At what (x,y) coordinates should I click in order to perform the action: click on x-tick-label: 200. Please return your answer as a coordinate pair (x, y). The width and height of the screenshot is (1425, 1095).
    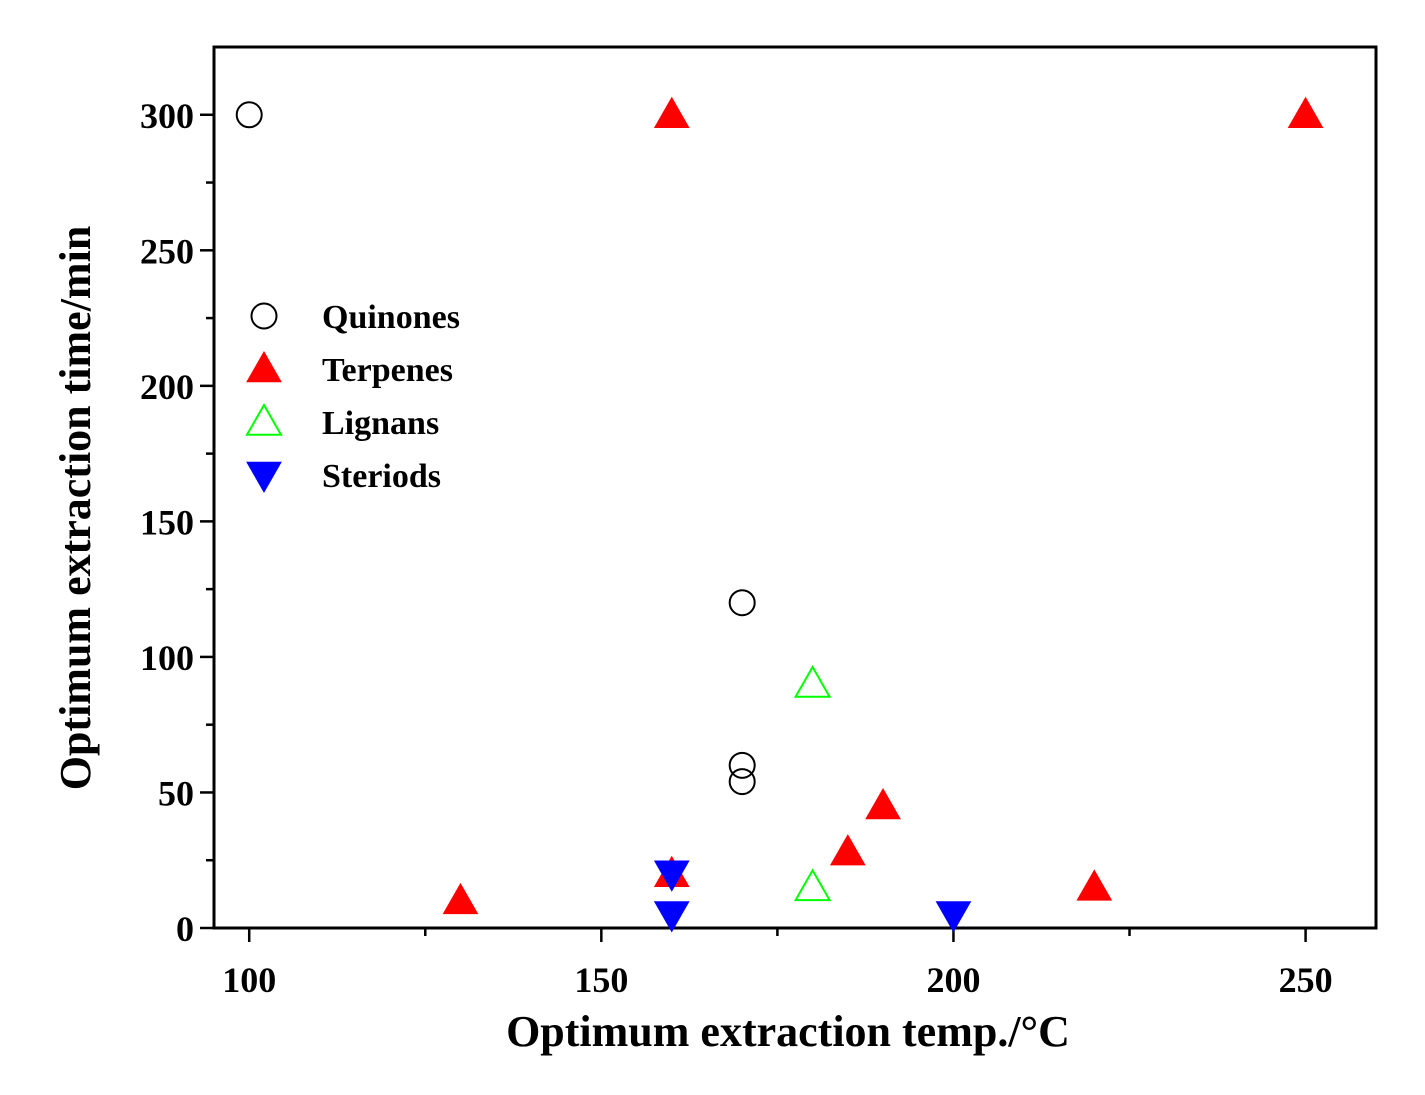
    Looking at the image, I should click on (953, 980).